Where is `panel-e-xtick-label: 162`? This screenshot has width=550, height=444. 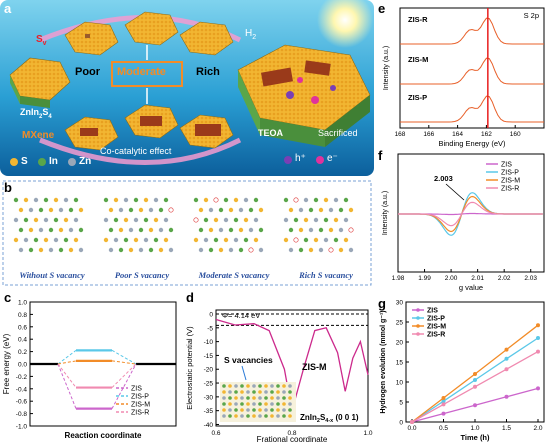 panel-e-xtick-label: 162 is located at coordinates (486, 134).